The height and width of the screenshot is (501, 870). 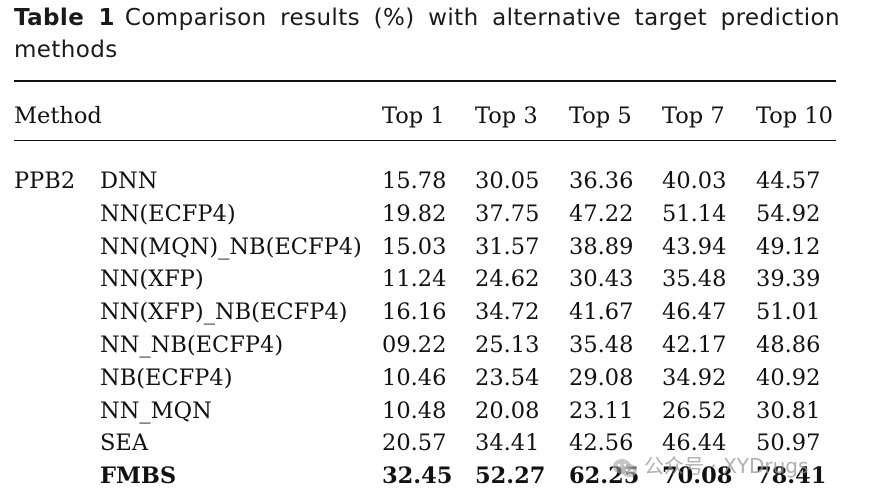 What do you see at coordinates (601, 312) in the screenshot?
I see `cell-top5: 41.67` at bounding box center [601, 312].